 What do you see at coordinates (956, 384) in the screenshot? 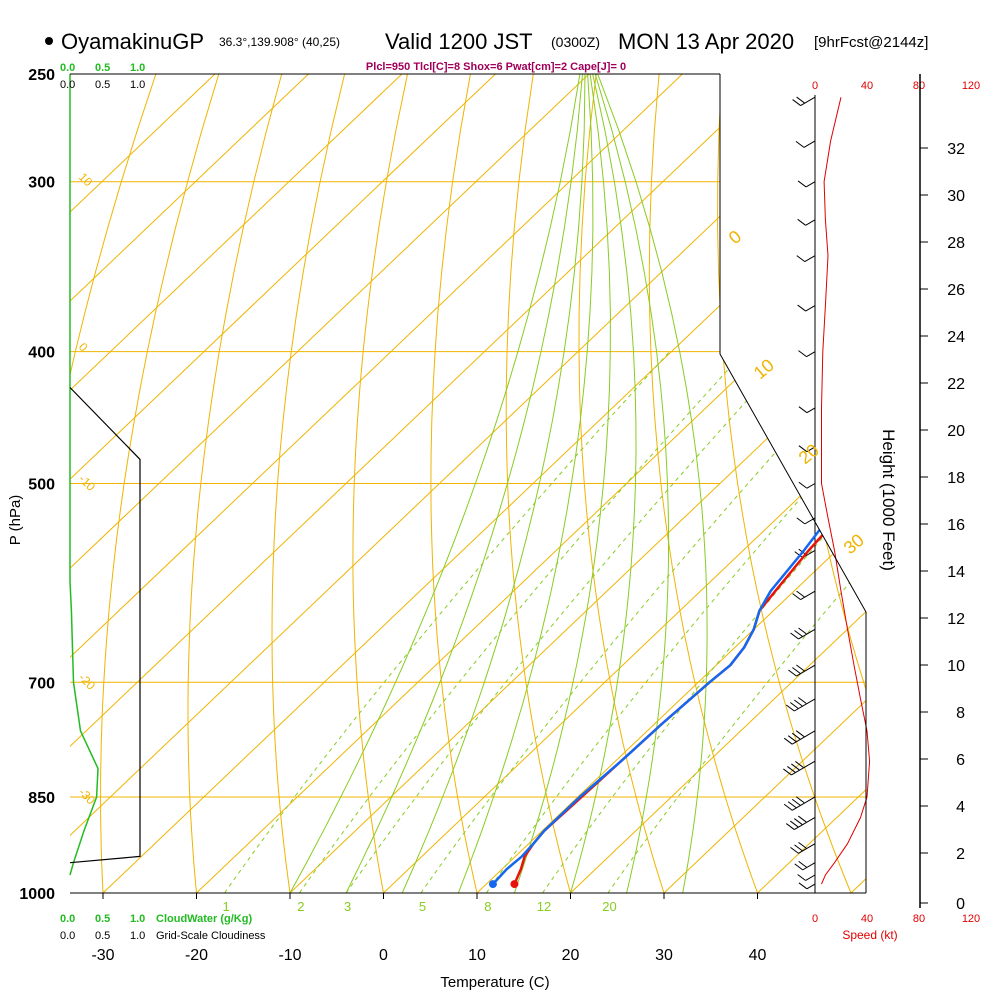
I see `height-tick-label: 22` at bounding box center [956, 384].